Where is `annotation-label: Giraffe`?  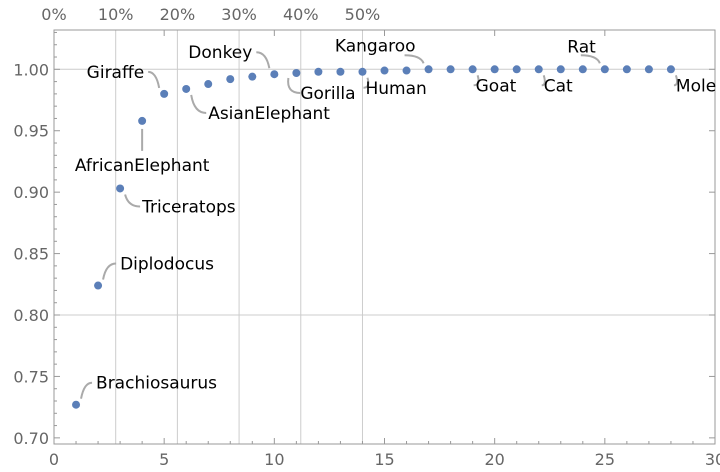 annotation-label: Giraffe is located at coordinates (115, 73).